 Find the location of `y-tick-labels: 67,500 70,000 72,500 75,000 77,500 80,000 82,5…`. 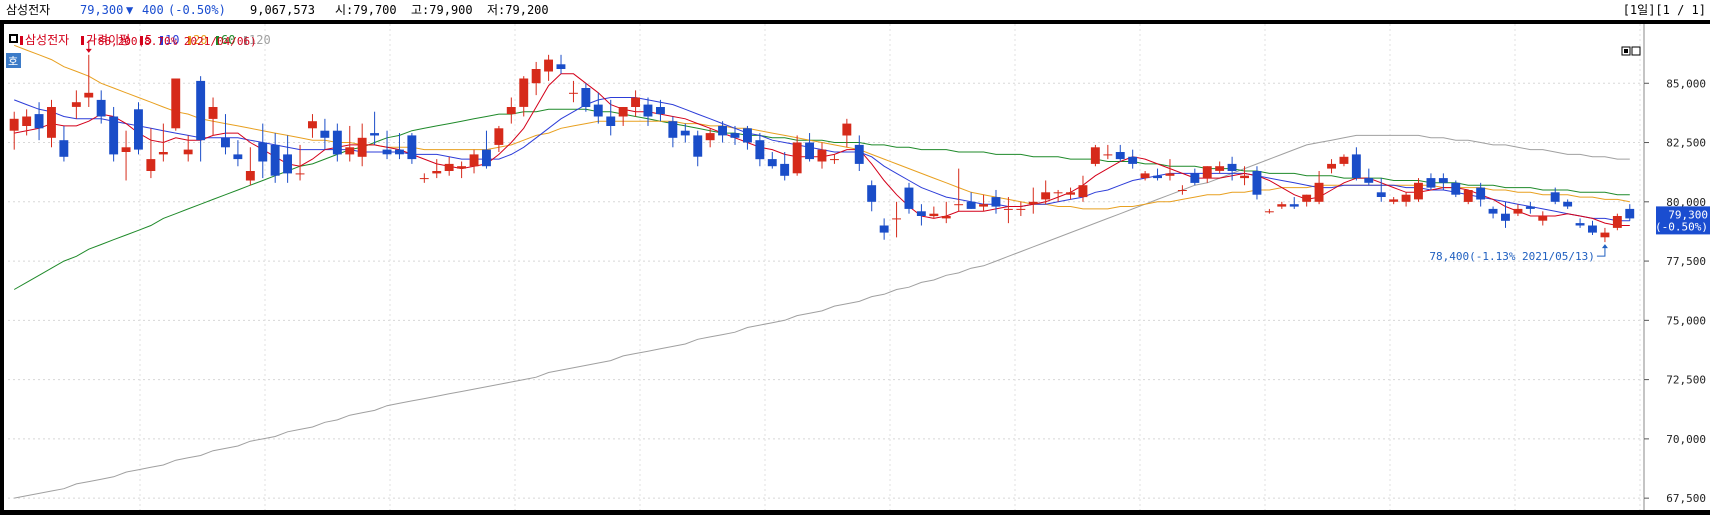

y-tick-labels: 67,500 70,000 72,500 75,000 77,500 80,000 82,5… is located at coordinates (1675, 291).